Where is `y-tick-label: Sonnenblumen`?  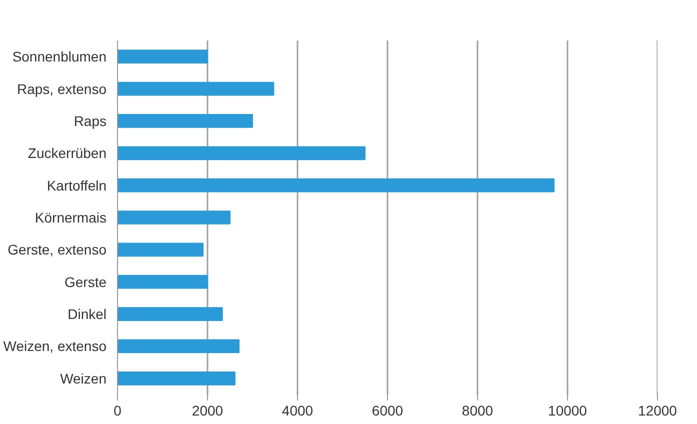
y-tick-label: Sonnenblumen is located at coordinates (59, 56).